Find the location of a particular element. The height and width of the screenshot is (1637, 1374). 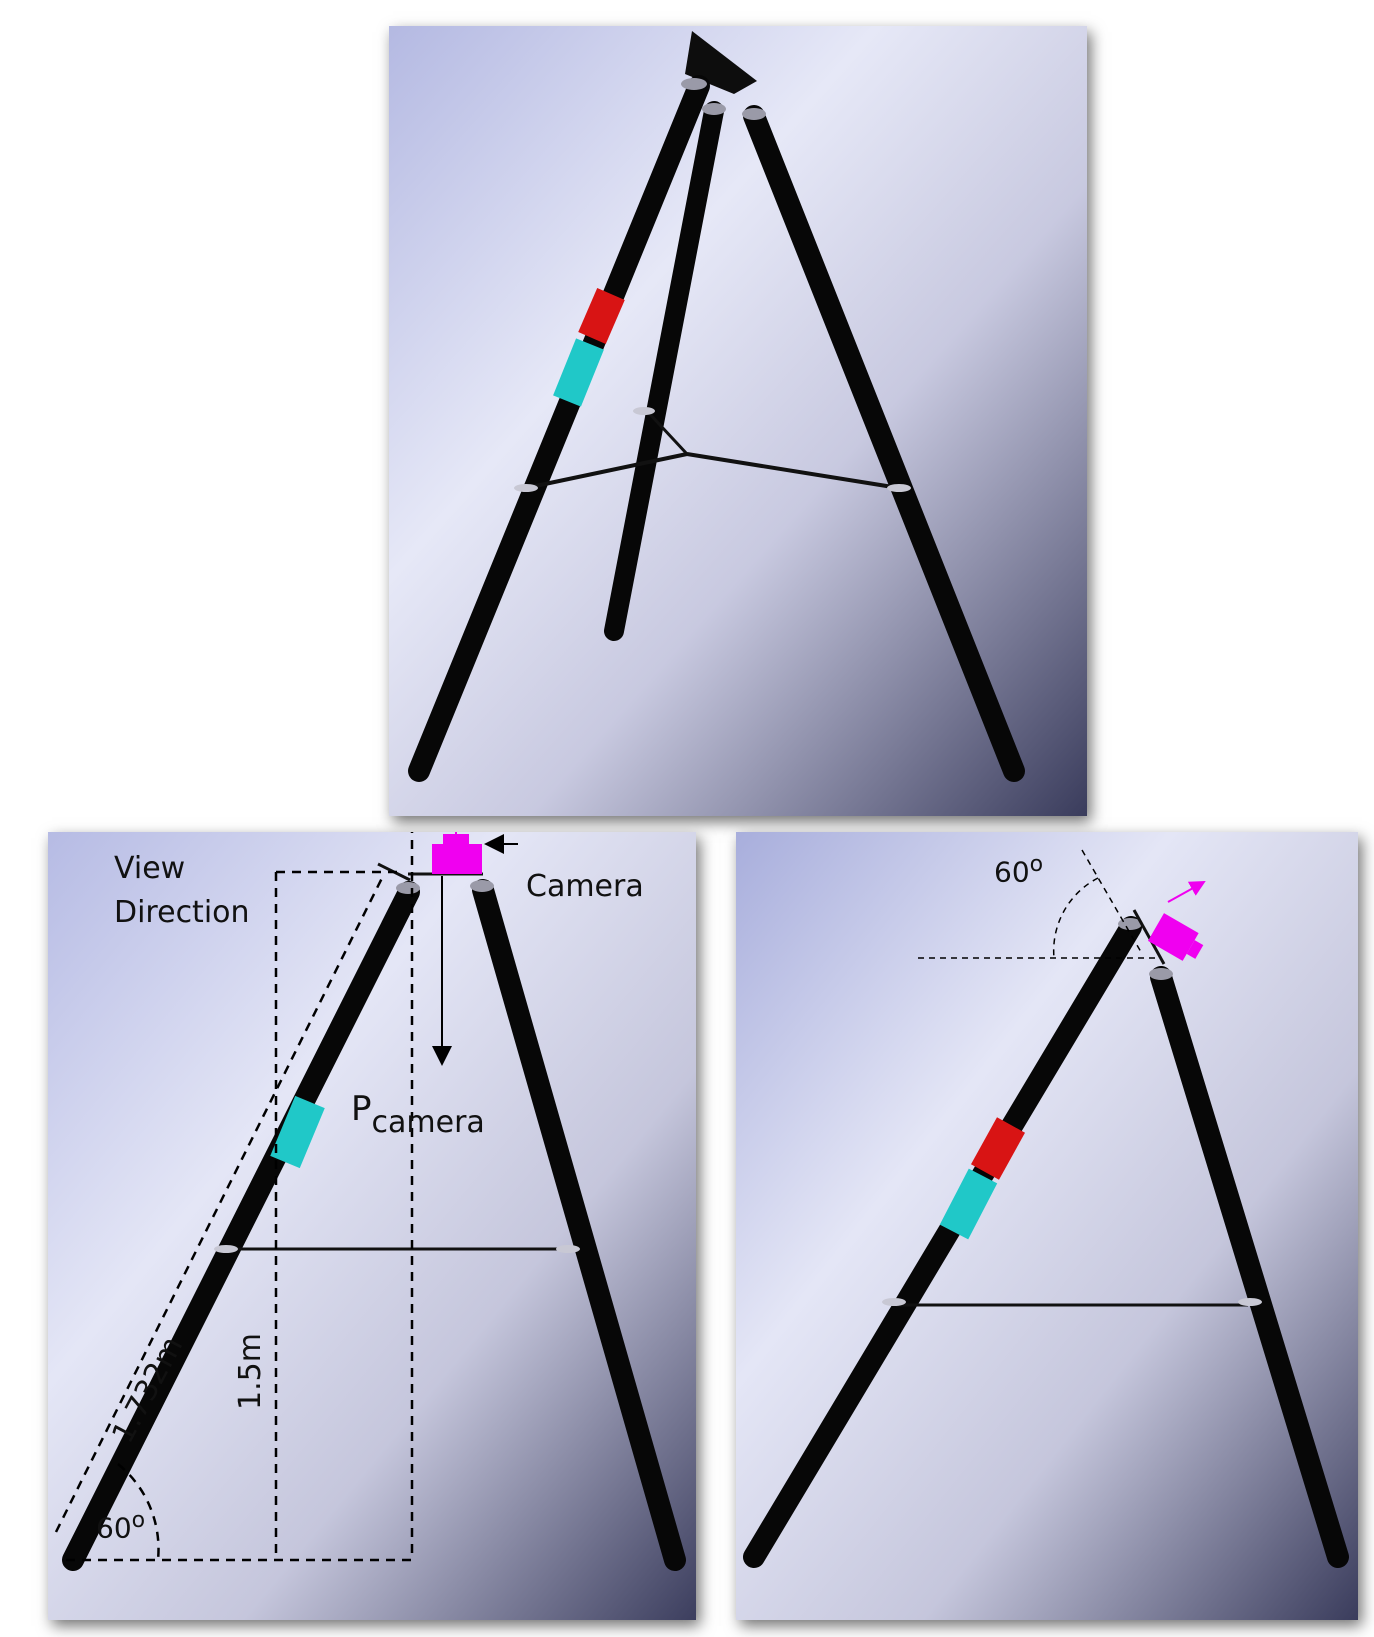

dimension-lines is located at coordinates (234, 1197).